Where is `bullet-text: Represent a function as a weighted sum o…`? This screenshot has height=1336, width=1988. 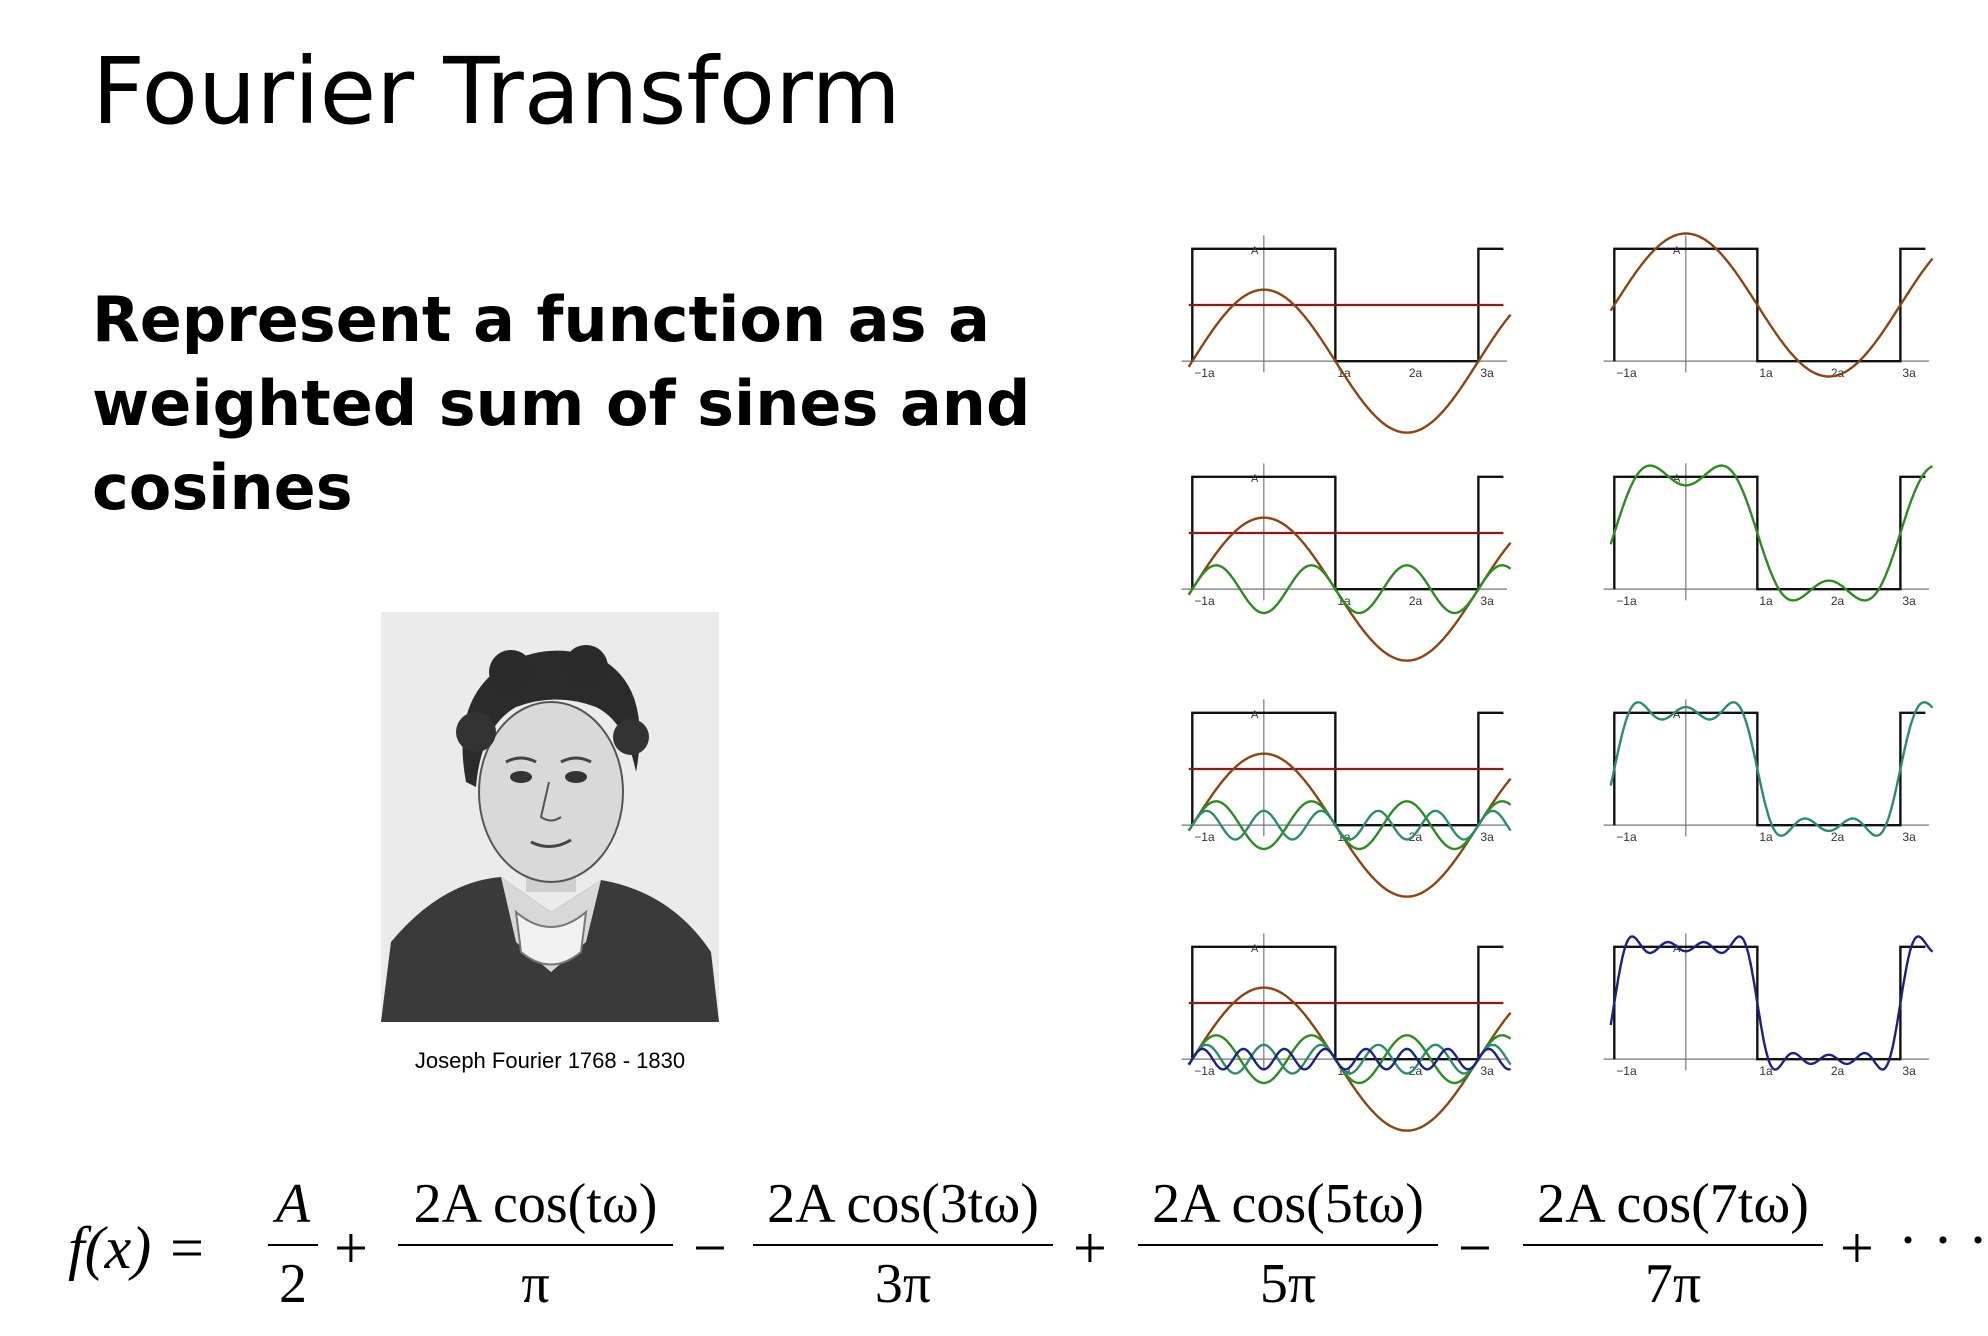
bullet-text: Represent a function as a weighted sum o… is located at coordinates (561, 403).